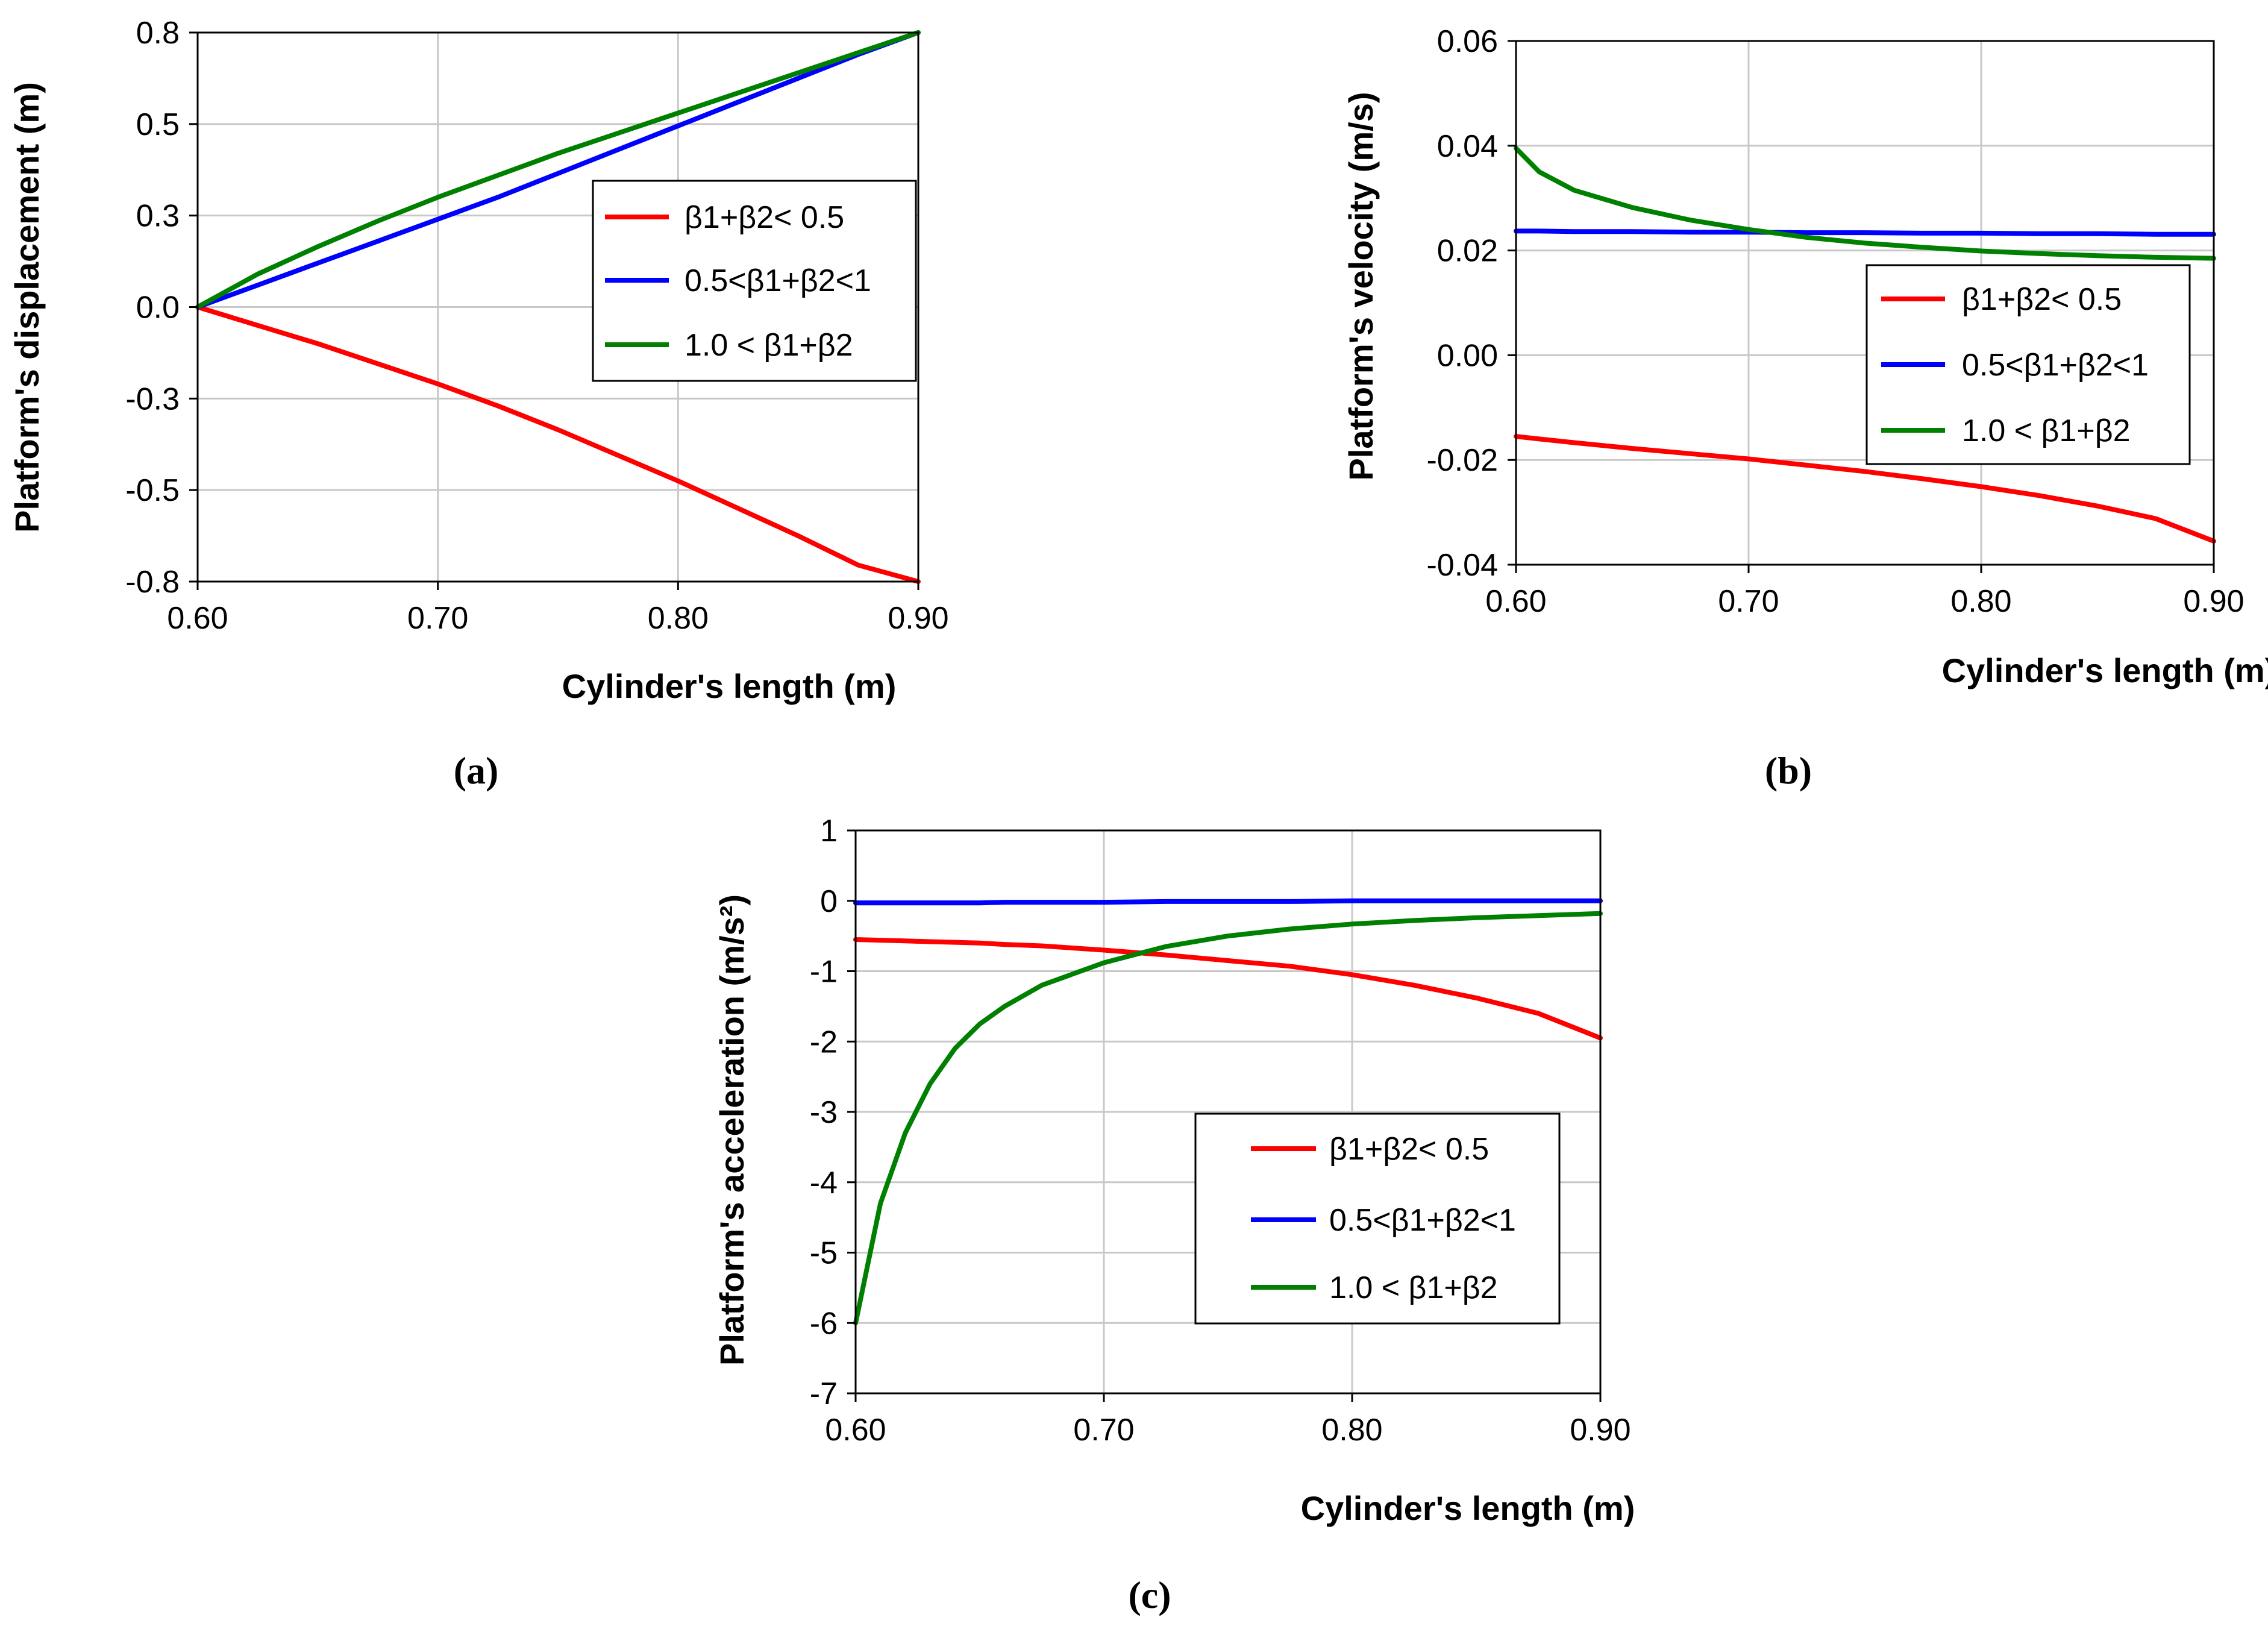 Image resolution: width=2268 pixels, height=1632 pixels. I want to click on y-tick-label: -0.02, so click(1462, 460).